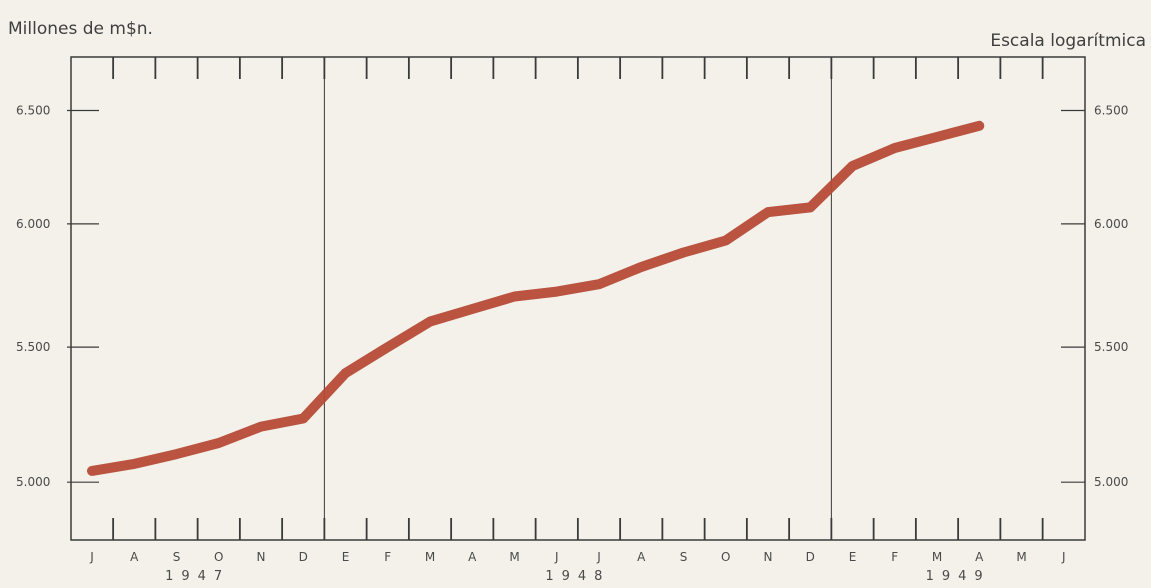  I want to click on y-tick-label-left: 5.000, so click(33, 482).